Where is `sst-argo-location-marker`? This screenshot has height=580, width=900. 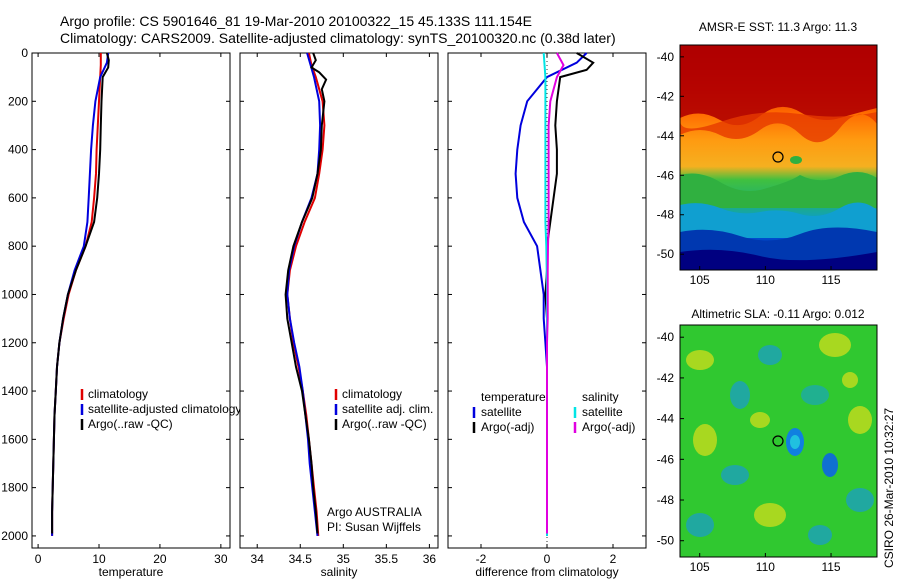 sst-argo-location-marker is located at coordinates (778, 157).